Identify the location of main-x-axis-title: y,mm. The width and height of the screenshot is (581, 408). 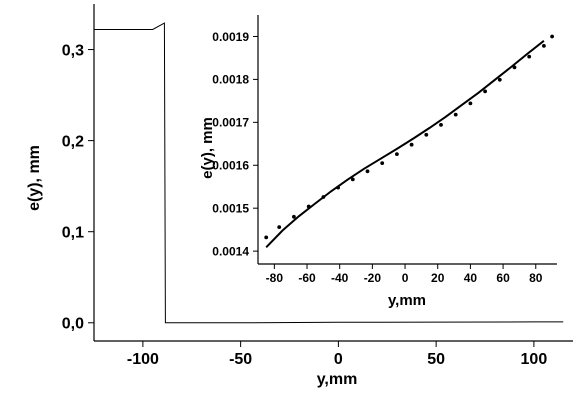
(337, 379).